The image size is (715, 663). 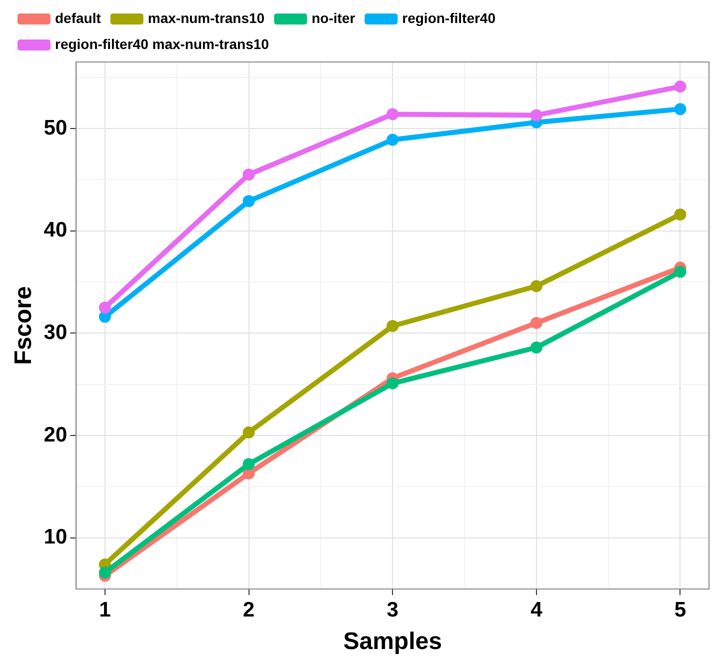 I want to click on legend-label: default, so click(x=78, y=18).